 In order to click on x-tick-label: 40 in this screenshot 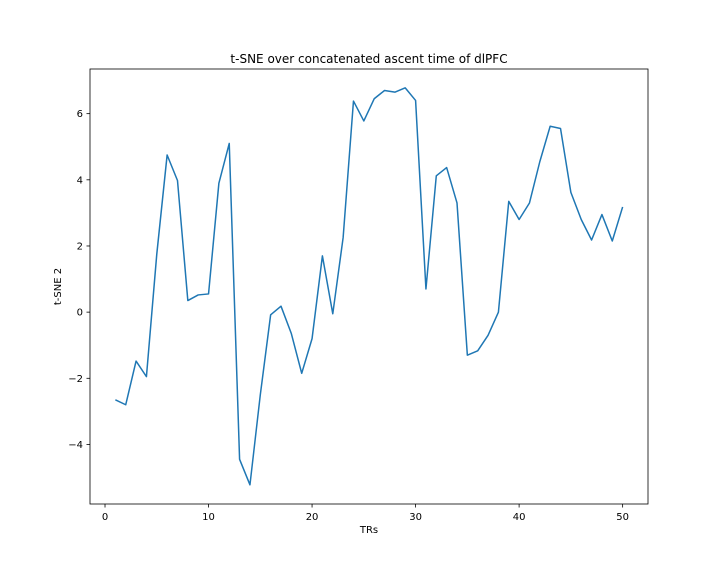, I will do `click(519, 517)`.